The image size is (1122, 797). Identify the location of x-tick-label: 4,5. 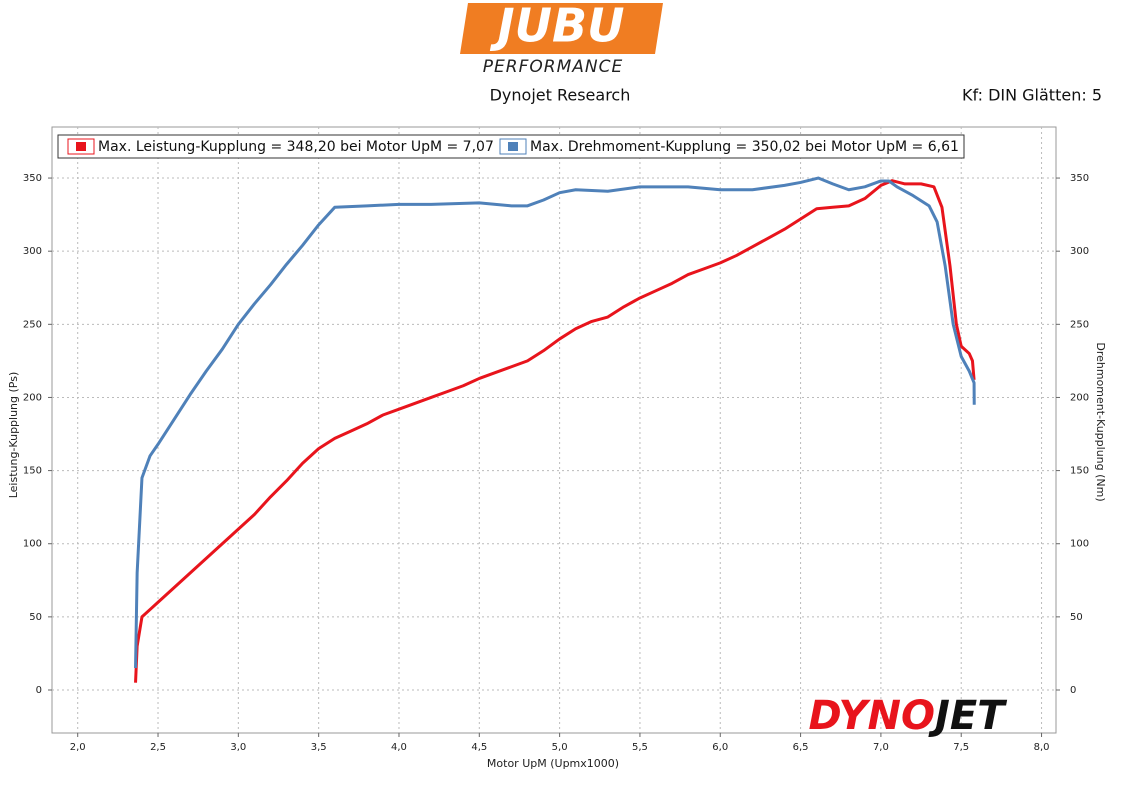
(479, 747).